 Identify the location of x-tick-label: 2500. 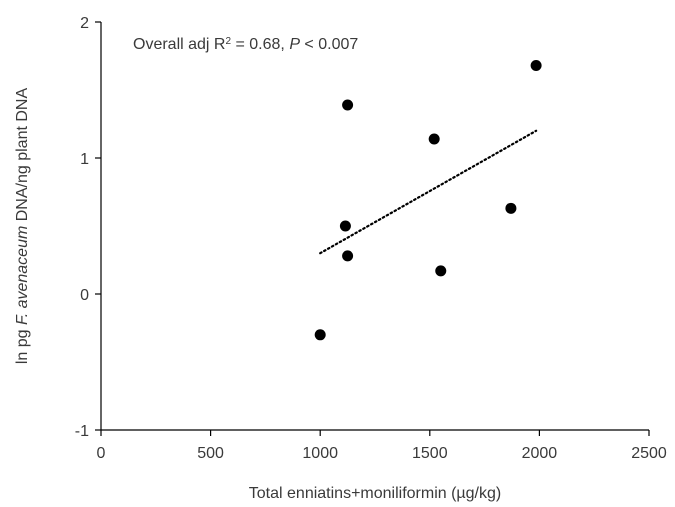
(649, 453).